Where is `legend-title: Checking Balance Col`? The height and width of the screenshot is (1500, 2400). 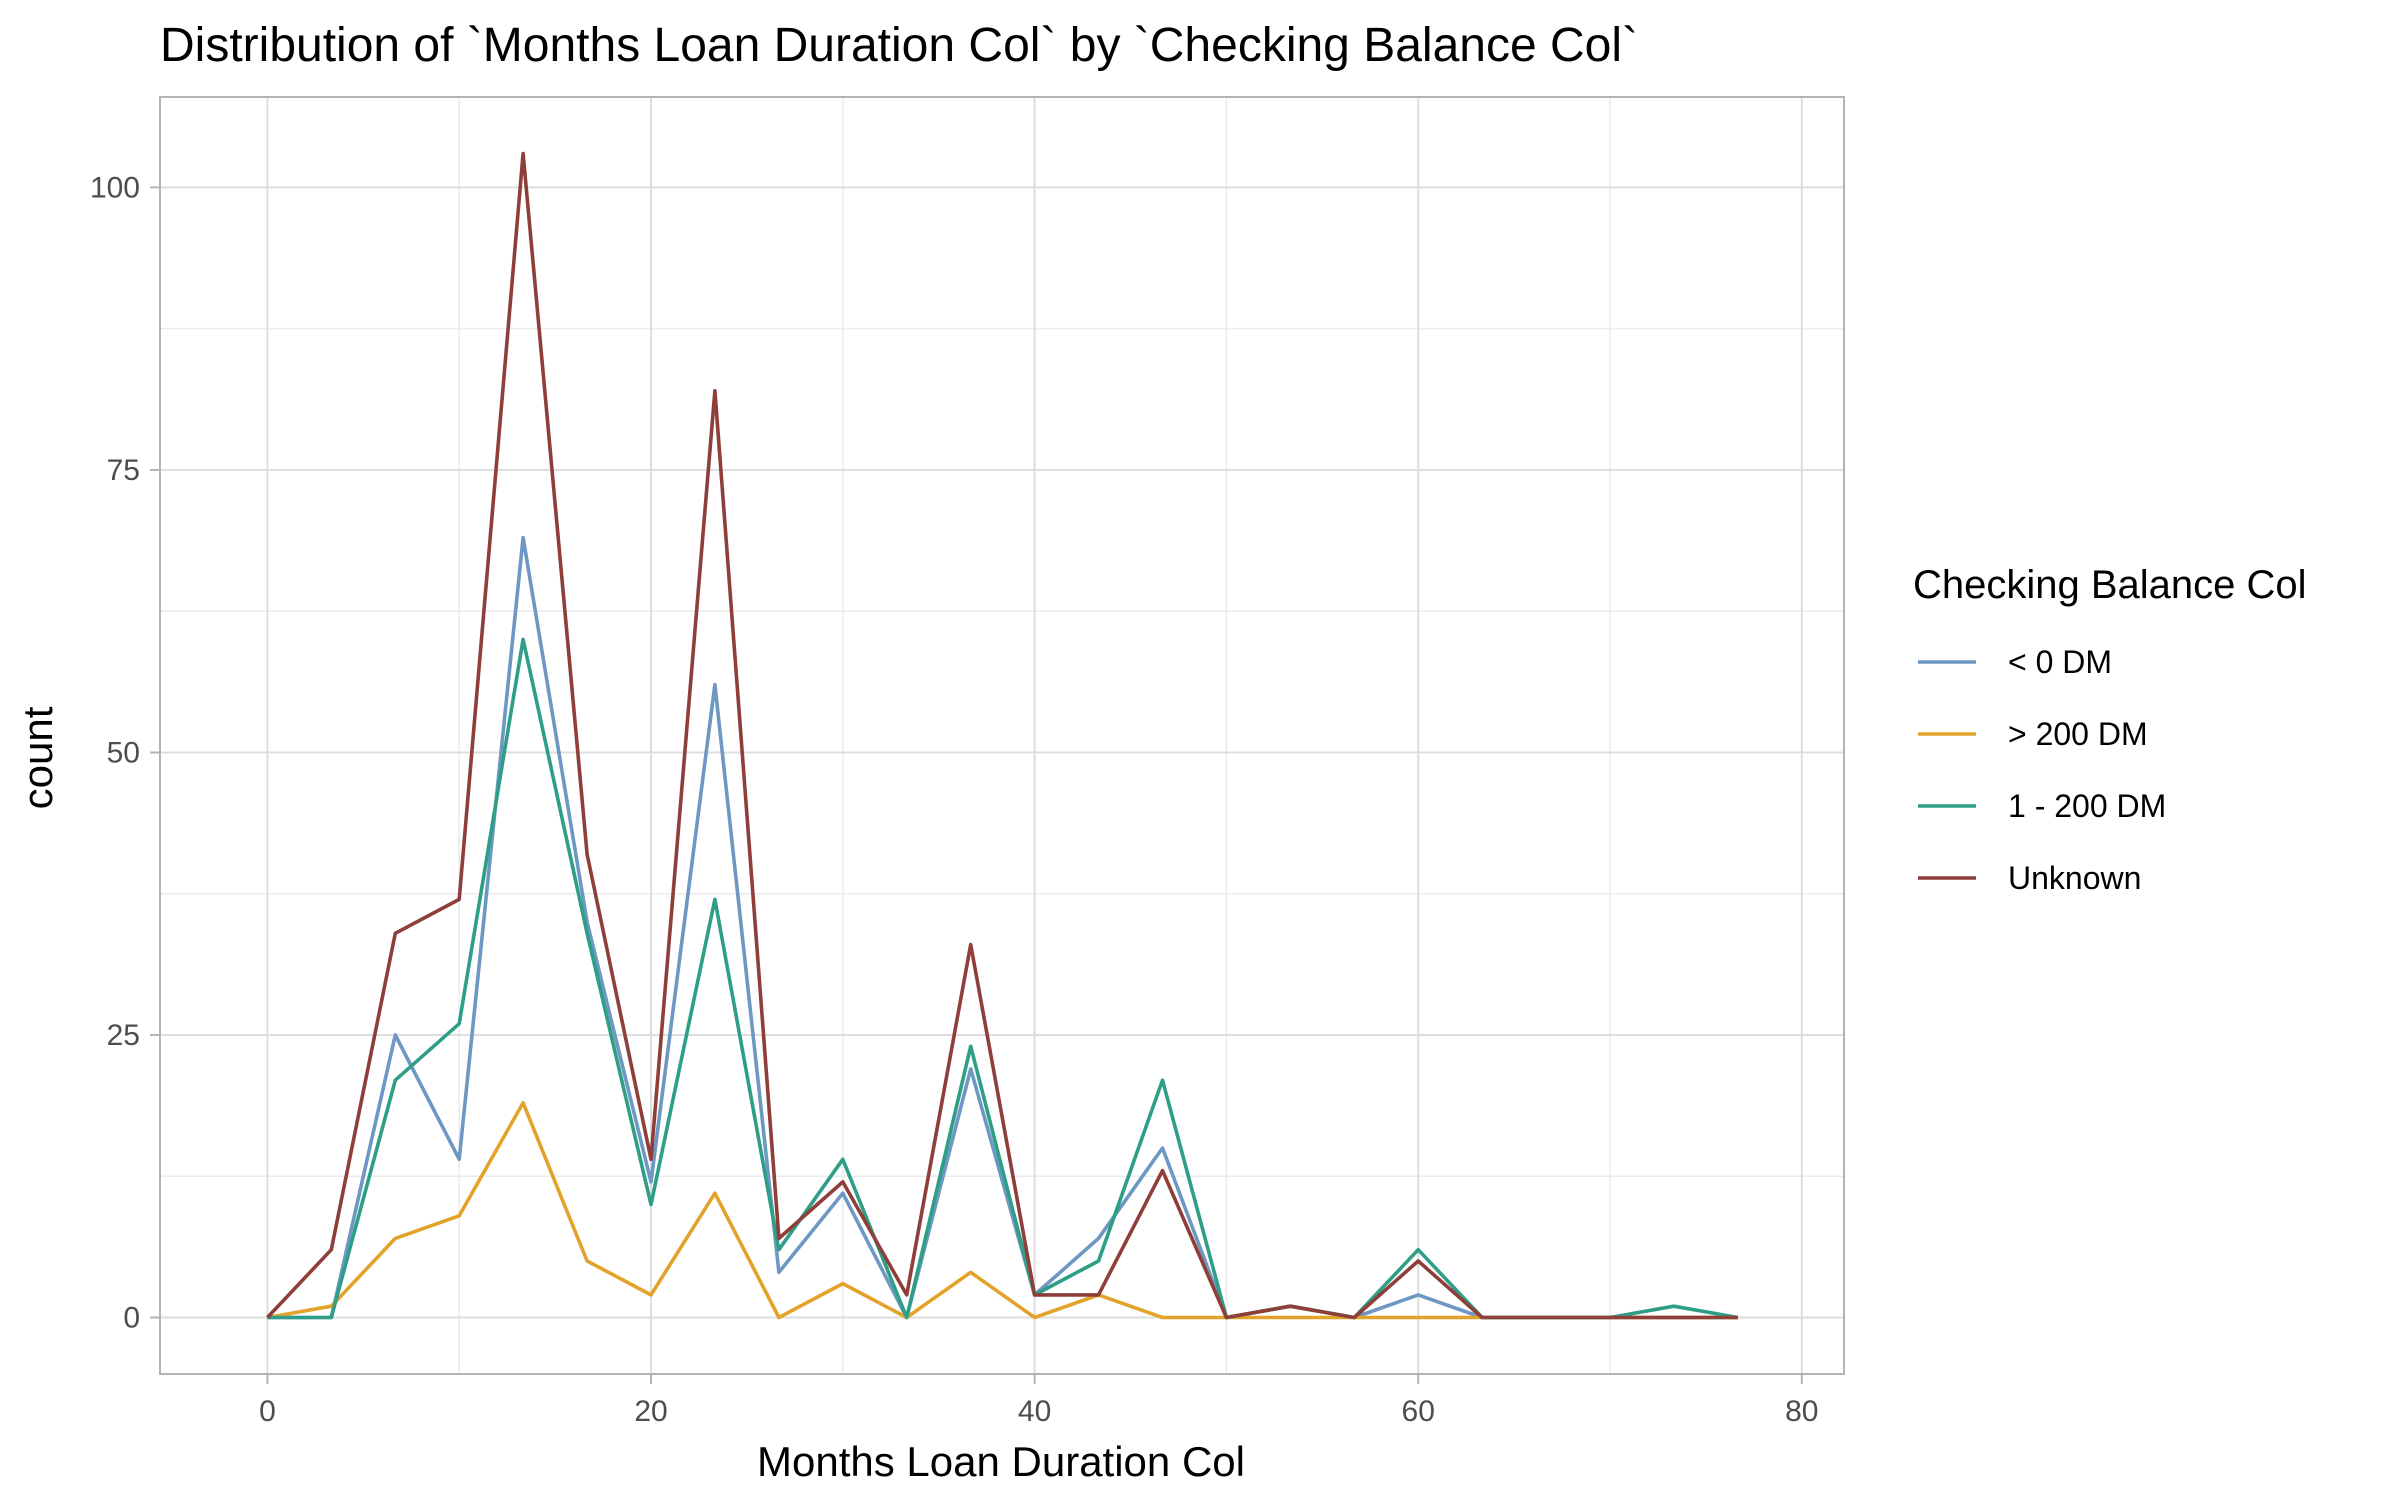
legend-title: Checking Balance Col is located at coordinates (2110, 585).